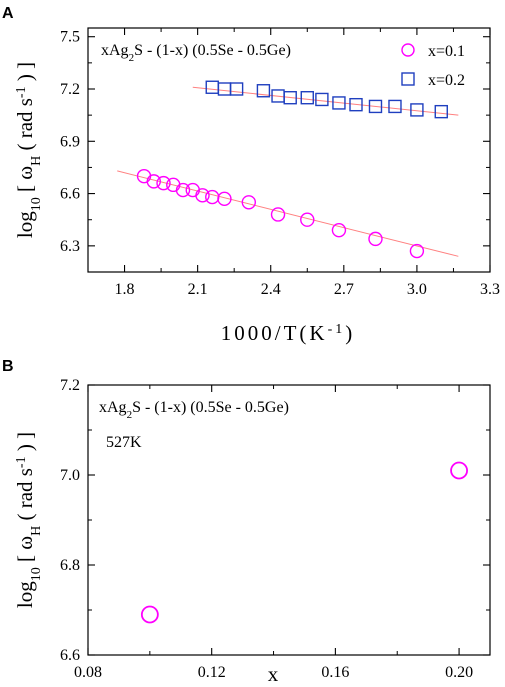  What do you see at coordinates (459, 672) in the screenshot?
I see `x-tick-label: 0.20` at bounding box center [459, 672].